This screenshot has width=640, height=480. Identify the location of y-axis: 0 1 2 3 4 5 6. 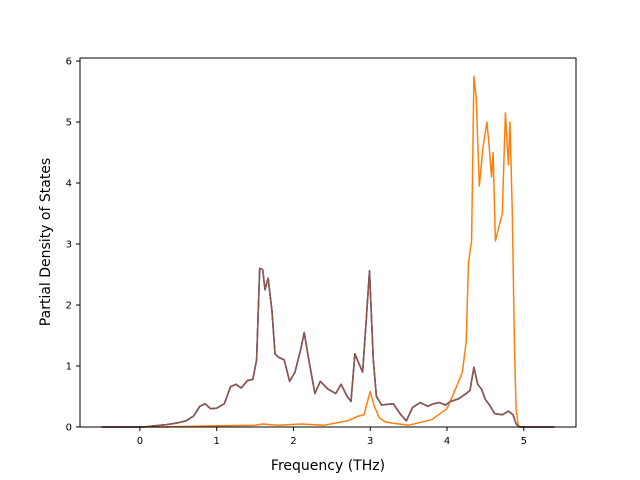
(73, 245).